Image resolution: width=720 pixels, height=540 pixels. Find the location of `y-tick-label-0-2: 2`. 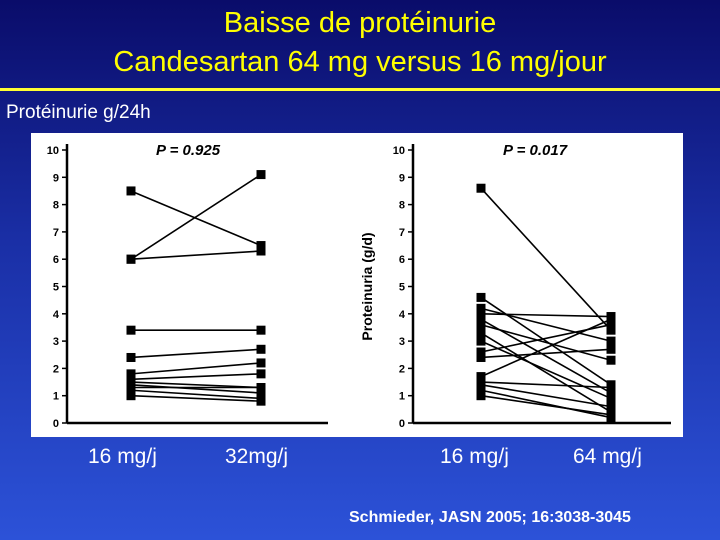

y-tick-label-0-2: 2 is located at coordinates (56, 369).